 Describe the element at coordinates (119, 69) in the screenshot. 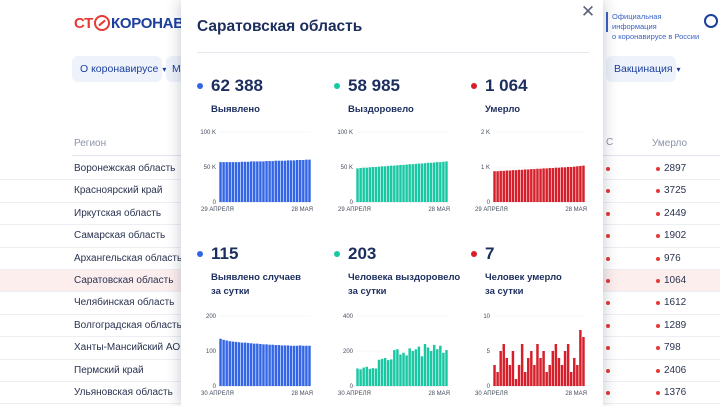

I see `nav-about-dropdown: О коронавирусе ▾` at that location.